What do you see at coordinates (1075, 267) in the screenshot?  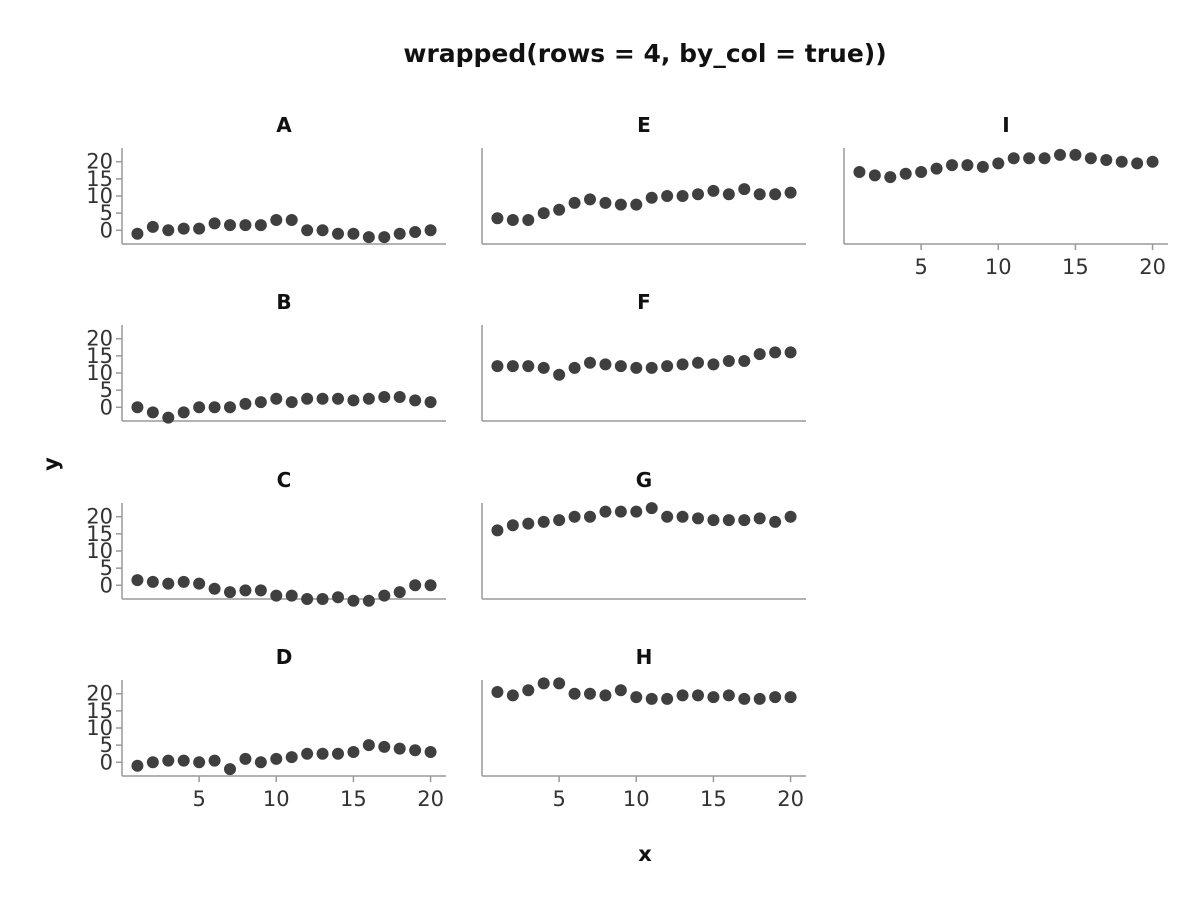 I see `x-tick-label: 15` at bounding box center [1075, 267].